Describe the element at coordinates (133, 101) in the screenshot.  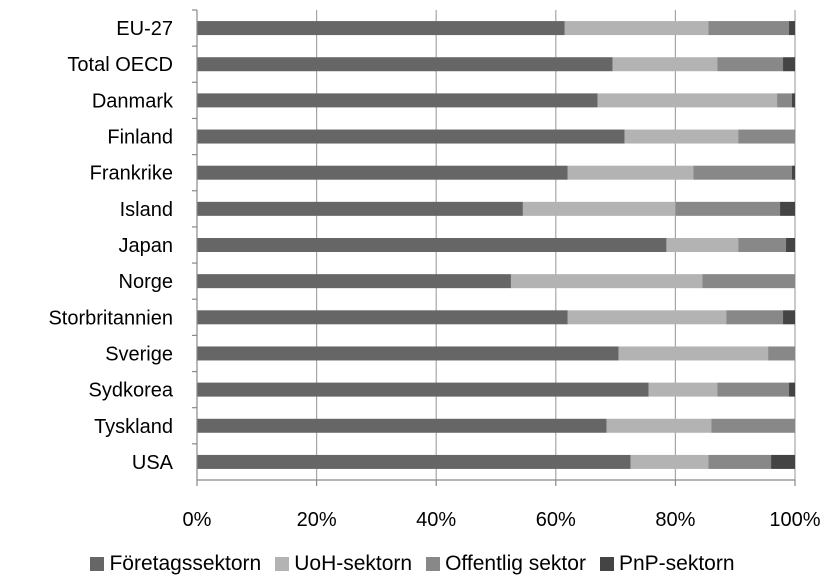
I see `category-label: Danmark` at that location.